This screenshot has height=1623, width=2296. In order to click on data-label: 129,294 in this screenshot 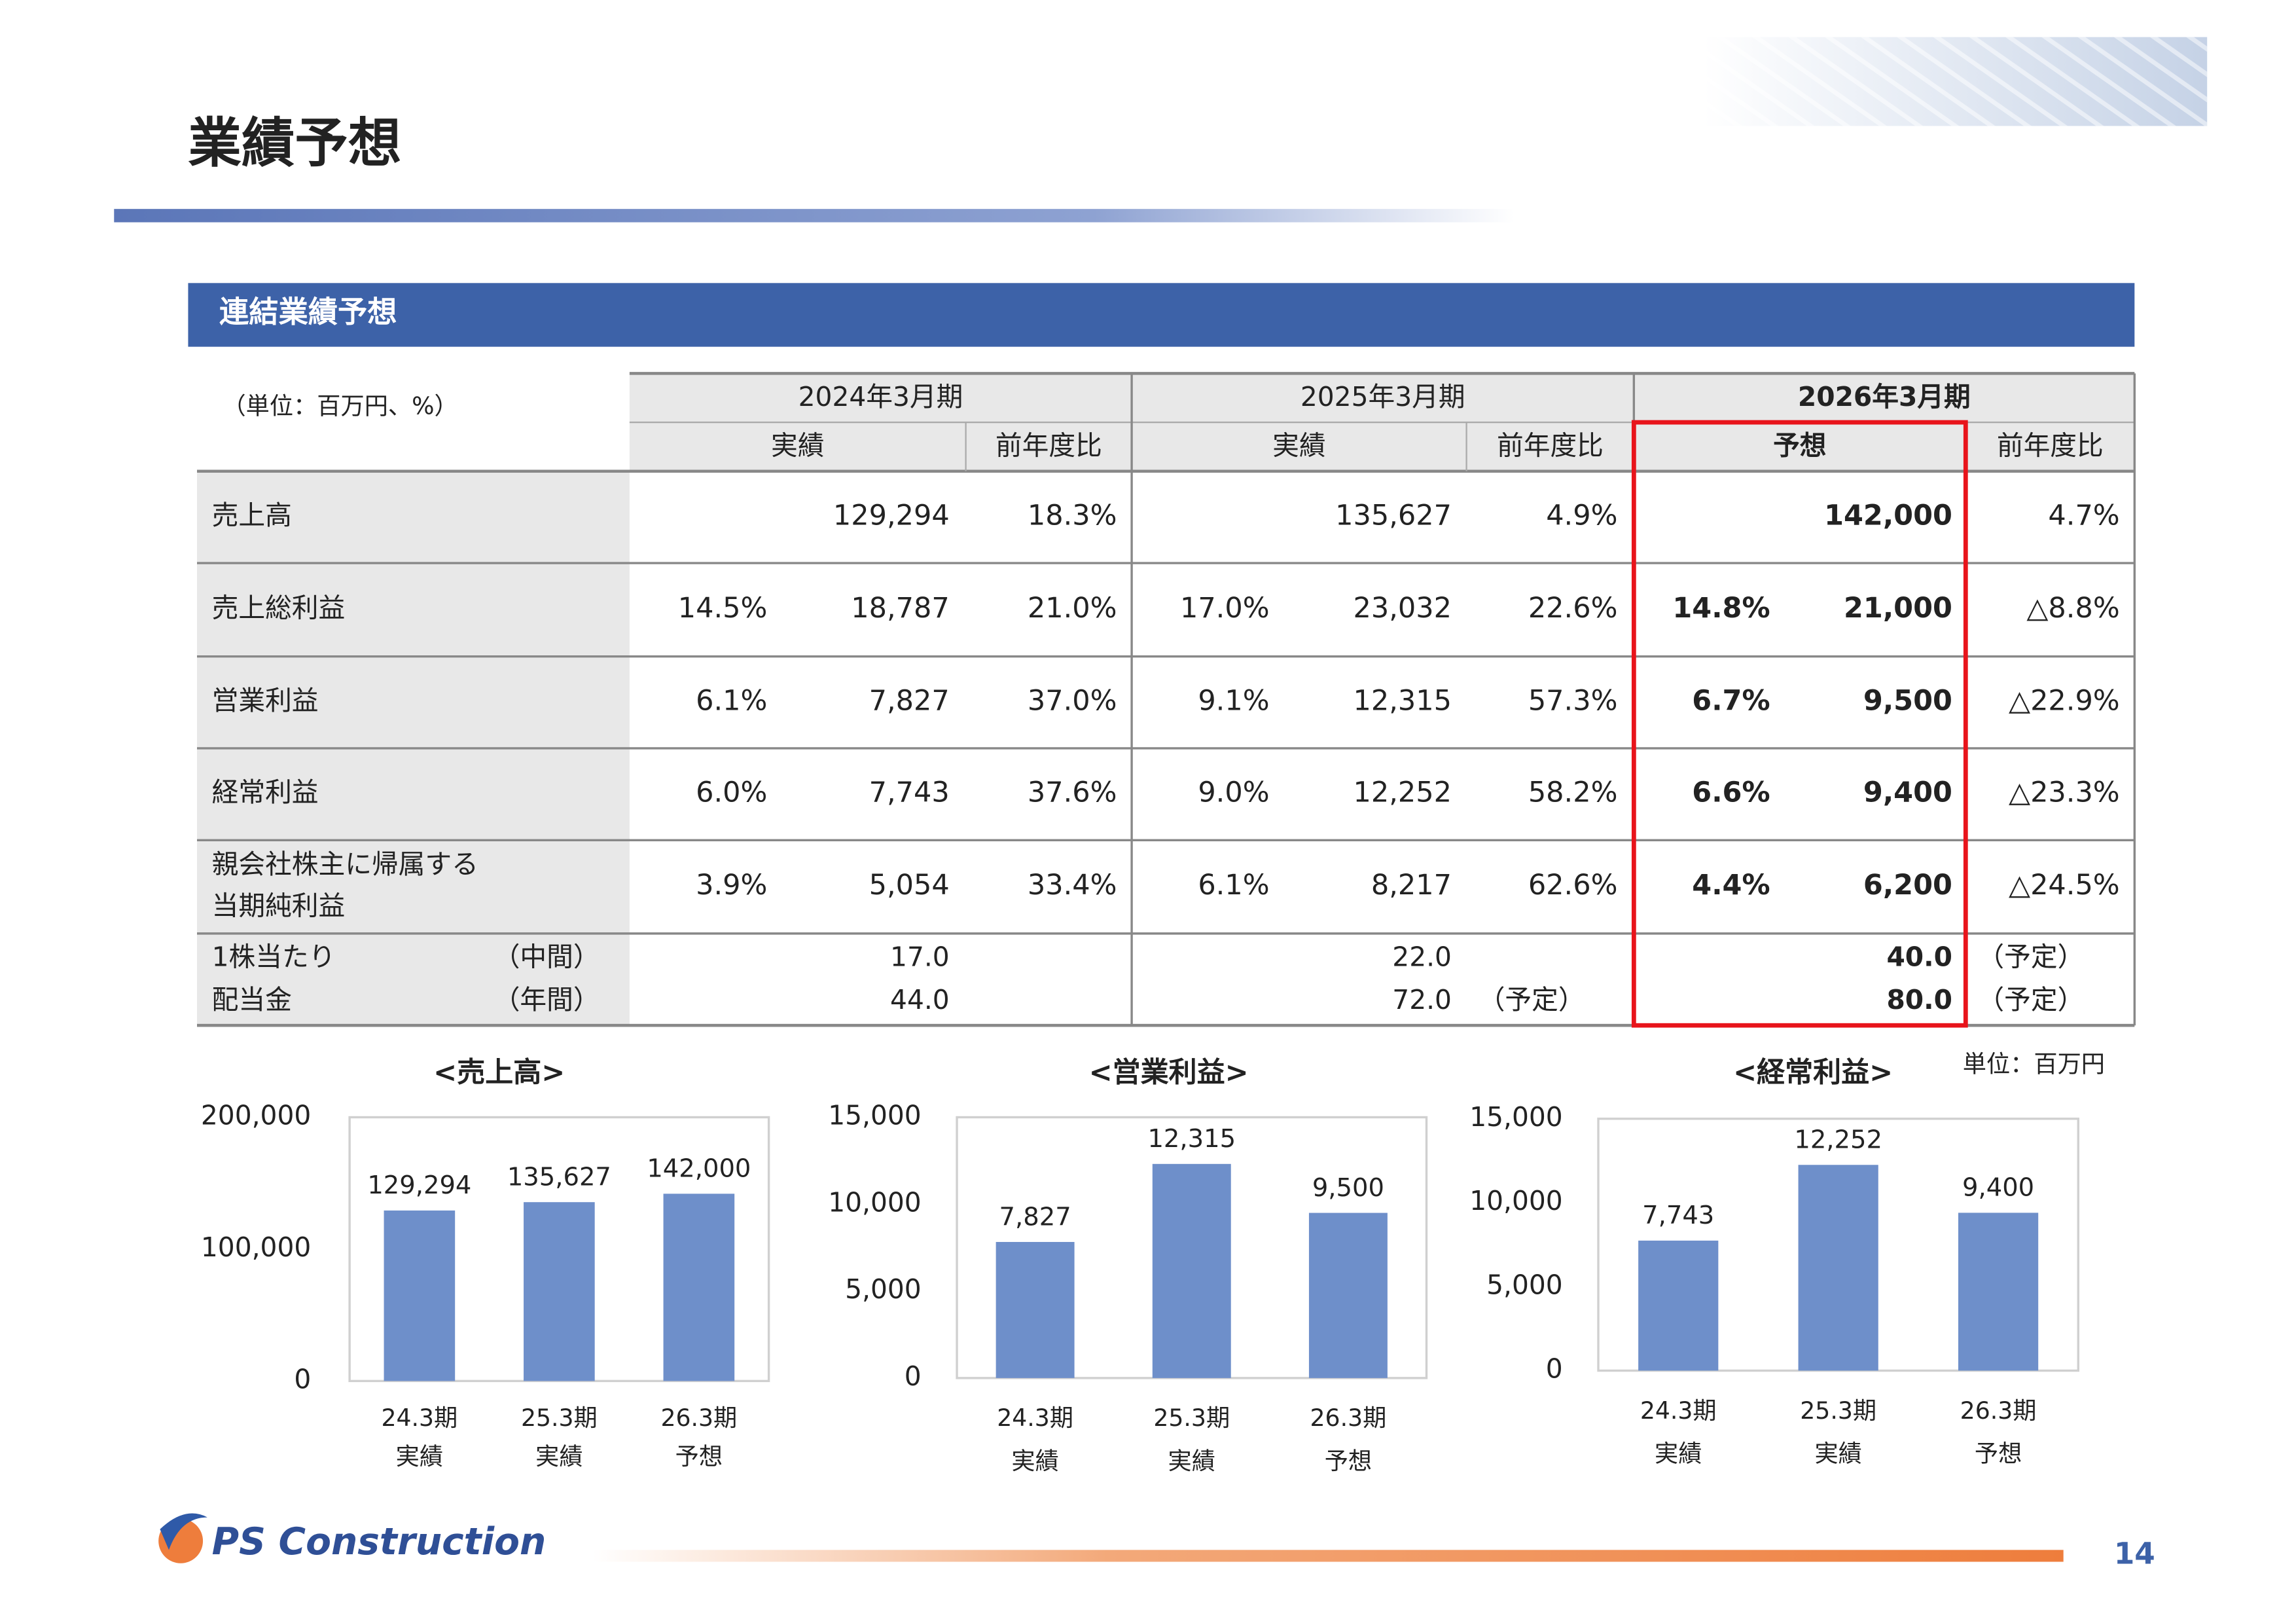, I will do `click(419, 1185)`.